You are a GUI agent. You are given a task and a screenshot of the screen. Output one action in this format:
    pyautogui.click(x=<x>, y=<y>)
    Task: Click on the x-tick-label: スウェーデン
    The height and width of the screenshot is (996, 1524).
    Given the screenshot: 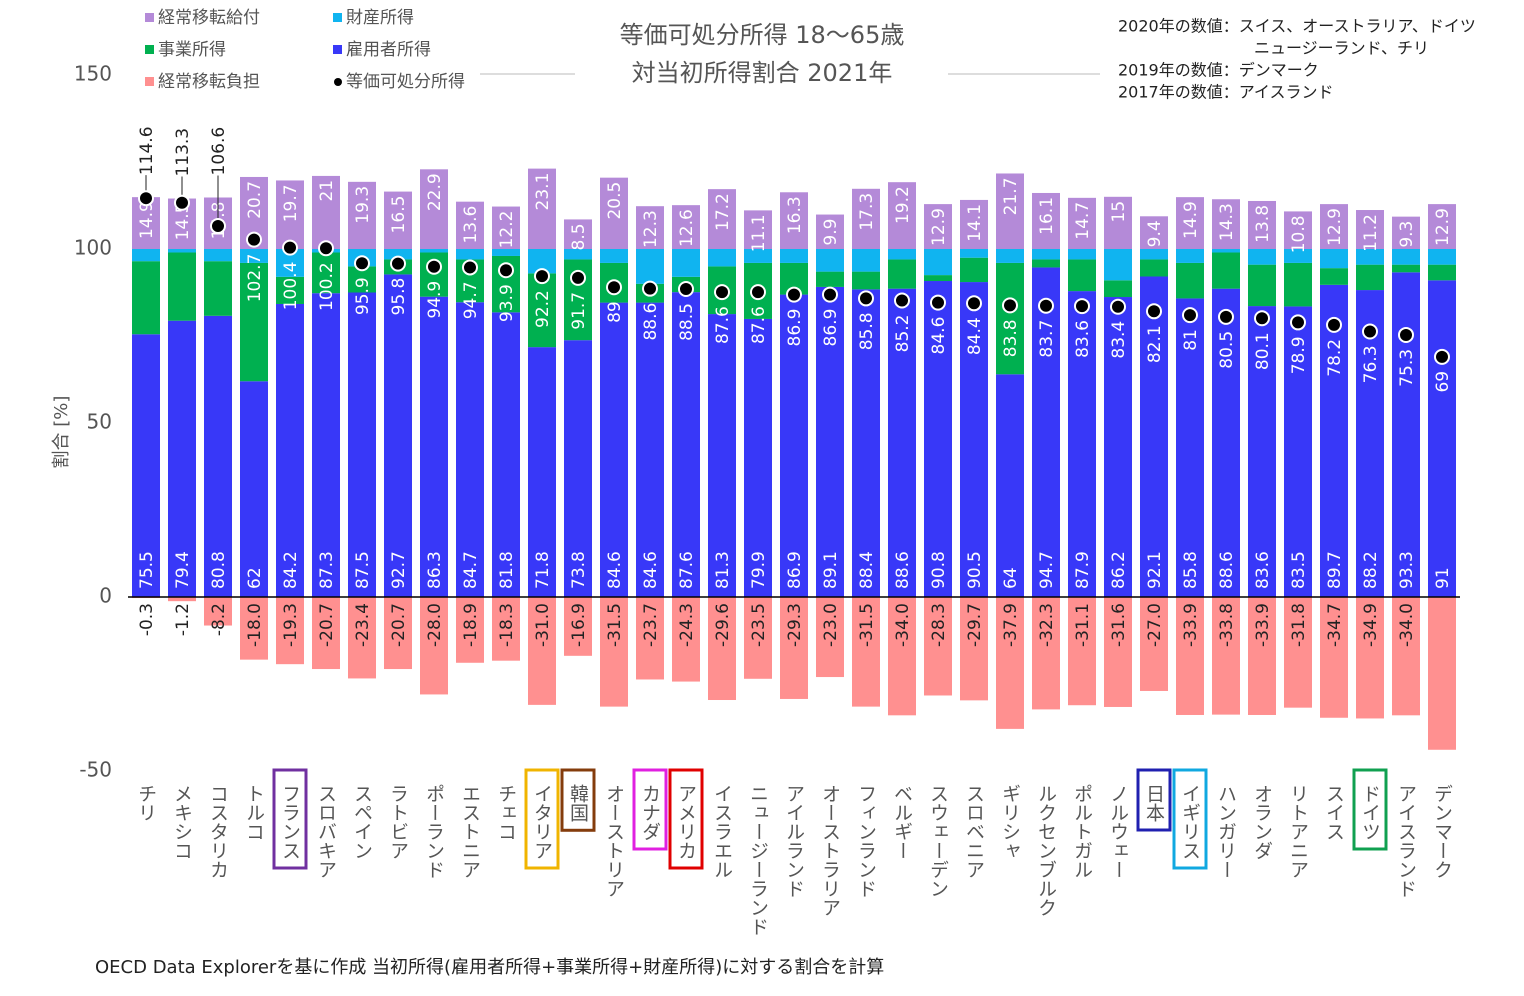 What is the action you would take?
    pyautogui.click(x=938, y=841)
    